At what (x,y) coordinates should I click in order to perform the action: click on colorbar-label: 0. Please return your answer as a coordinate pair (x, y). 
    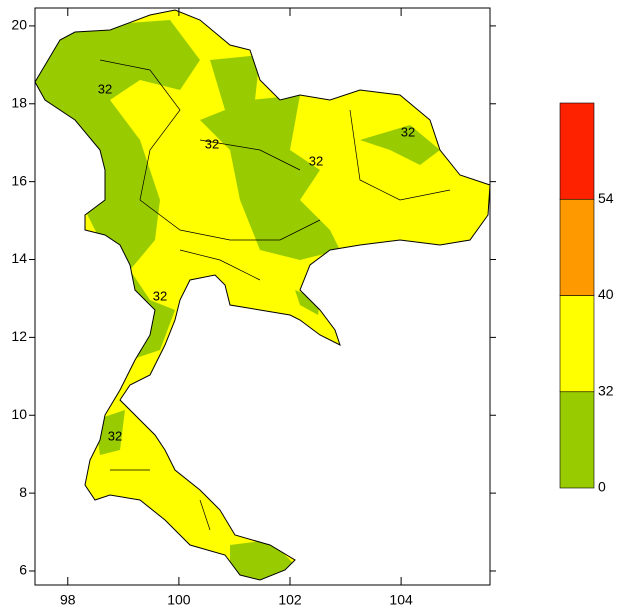
    Looking at the image, I should click on (602, 487).